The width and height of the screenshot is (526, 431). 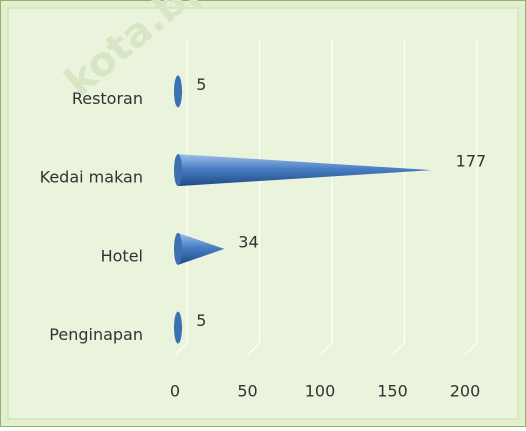 What do you see at coordinates (247, 391) in the screenshot?
I see `x-tick-label: 50` at bounding box center [247, 391].